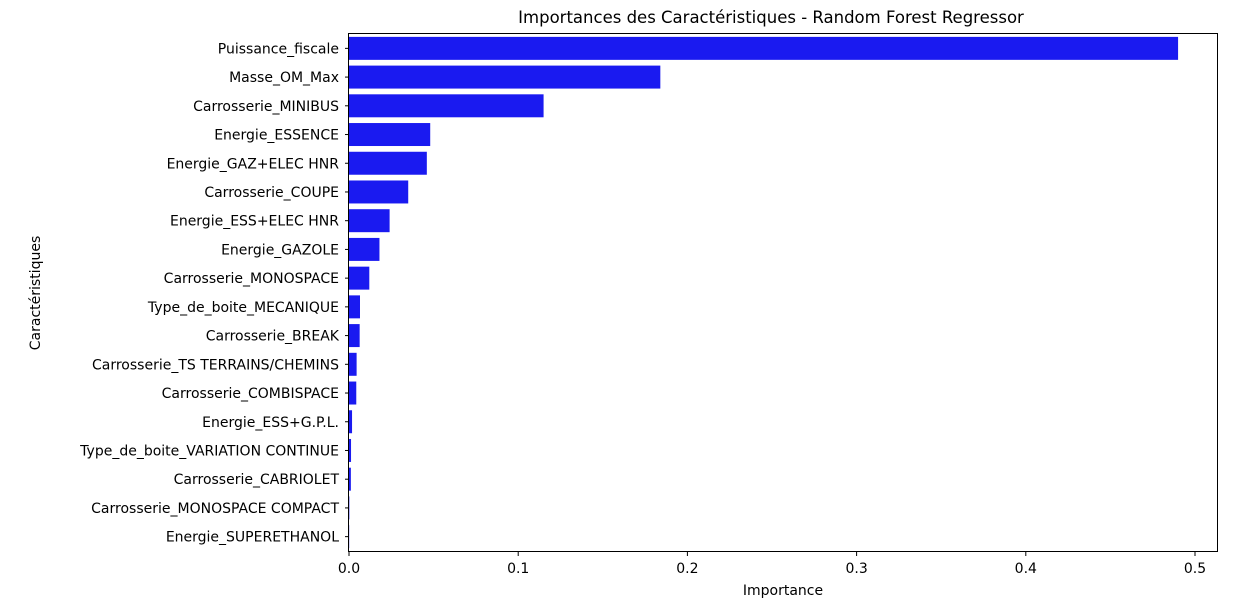 Image resolution: width=1234 pixels, height=600 pixels. What do you see at coordinates (266, 107) in the screenshot?
I see `y-tick-label: Carrosserie_MINIBUS` at bounding box center [266, 107].